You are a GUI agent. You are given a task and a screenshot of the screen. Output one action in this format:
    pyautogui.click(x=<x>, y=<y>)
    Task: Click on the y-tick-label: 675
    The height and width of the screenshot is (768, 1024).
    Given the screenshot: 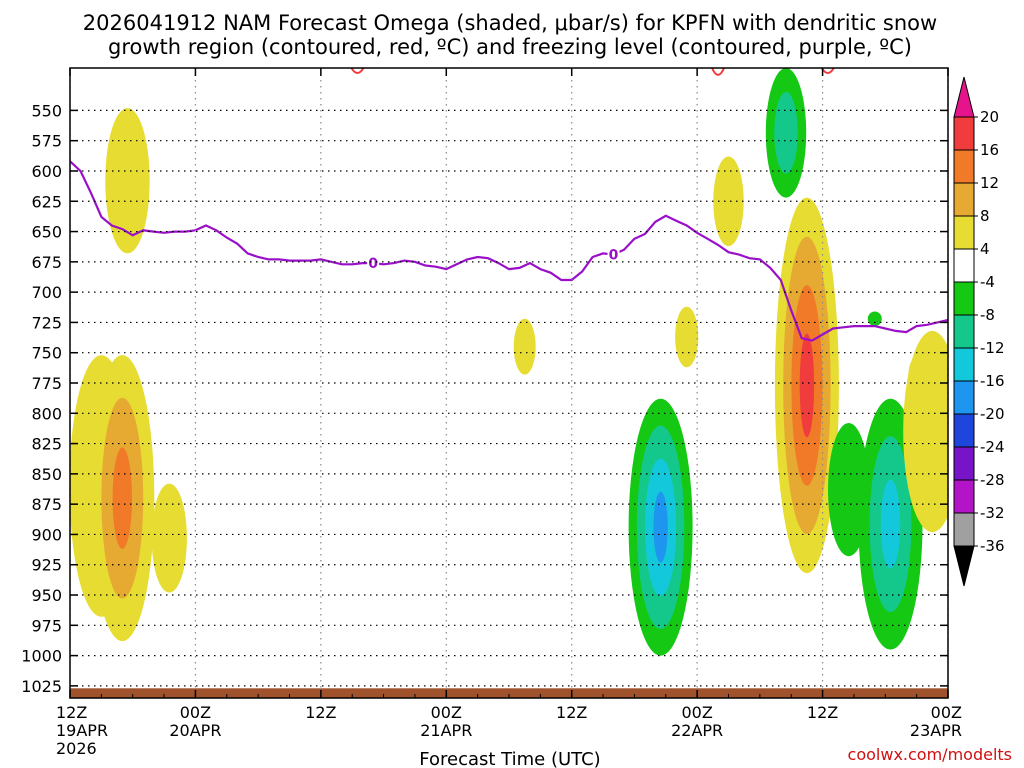 What is the action you would take?
    pyautogui.click(x=46, y=262)
    